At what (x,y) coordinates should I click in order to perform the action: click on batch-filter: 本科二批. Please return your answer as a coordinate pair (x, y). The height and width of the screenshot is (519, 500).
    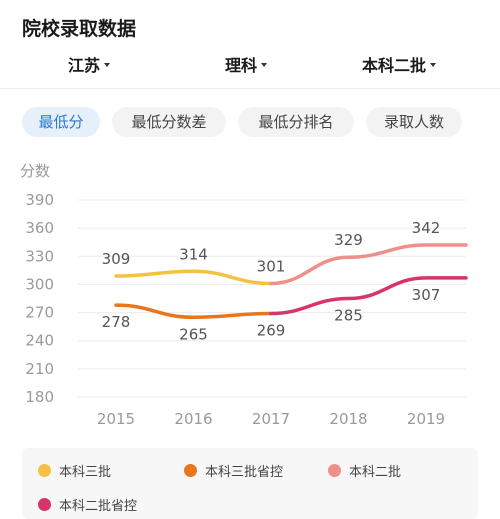
    Looking at the image, I should click on (399, 64).